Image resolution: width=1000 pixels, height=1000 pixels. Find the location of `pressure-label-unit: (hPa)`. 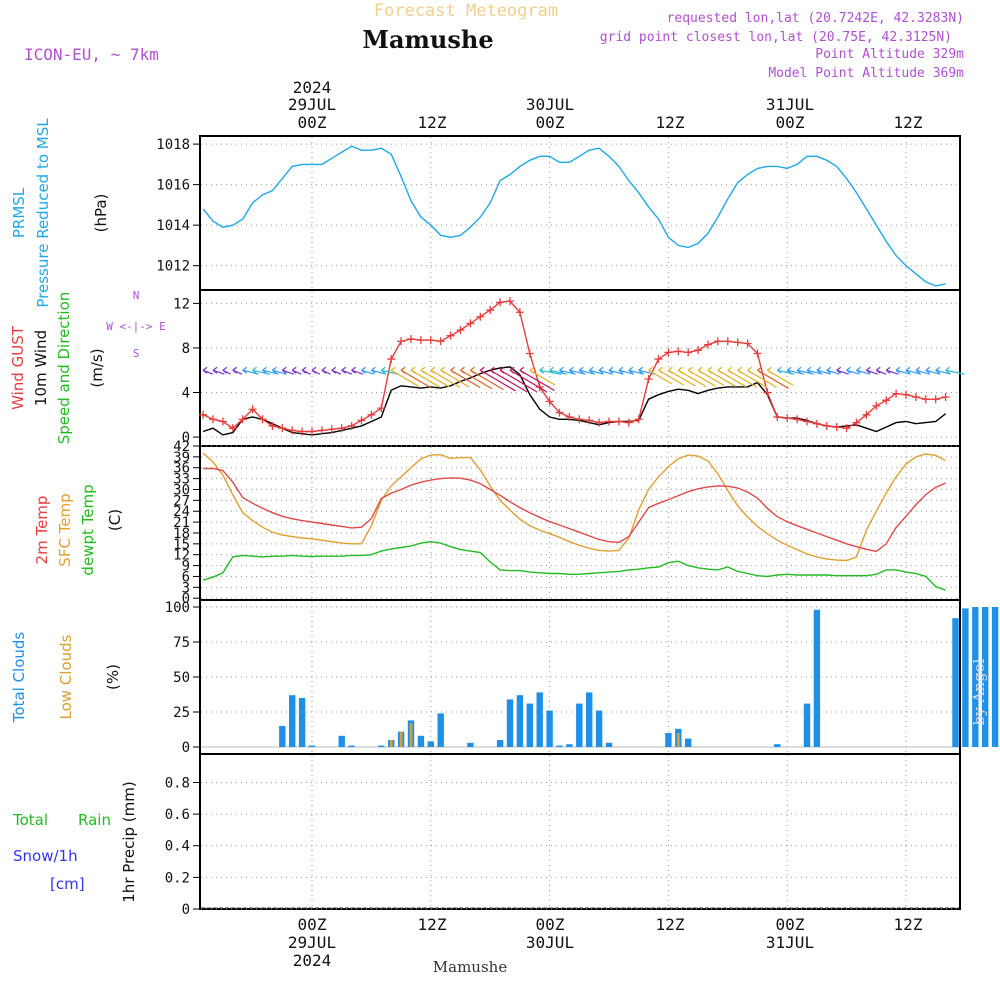

pressure-label-unit: (hPa) is located at coordinates (101, 213).